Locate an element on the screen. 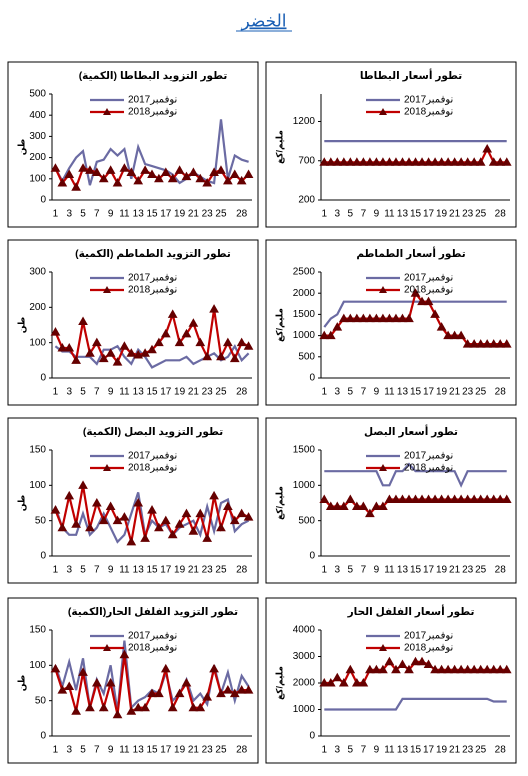  y-tick-label: 300 is located at coordinates (37, 272).